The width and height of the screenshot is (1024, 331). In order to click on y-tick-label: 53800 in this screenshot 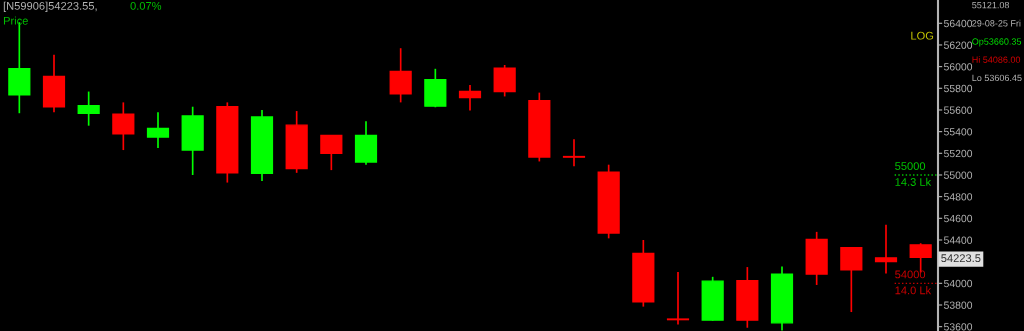, I will do `click(958, 305)`.